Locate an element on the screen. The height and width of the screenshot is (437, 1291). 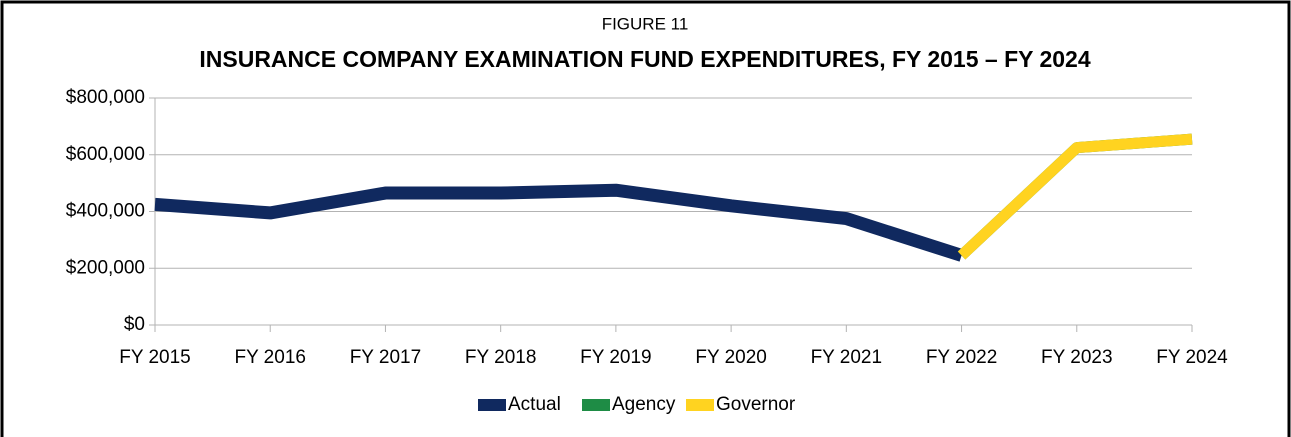
x-tick-label: FY 2022 is located at coordinates (961, 357).